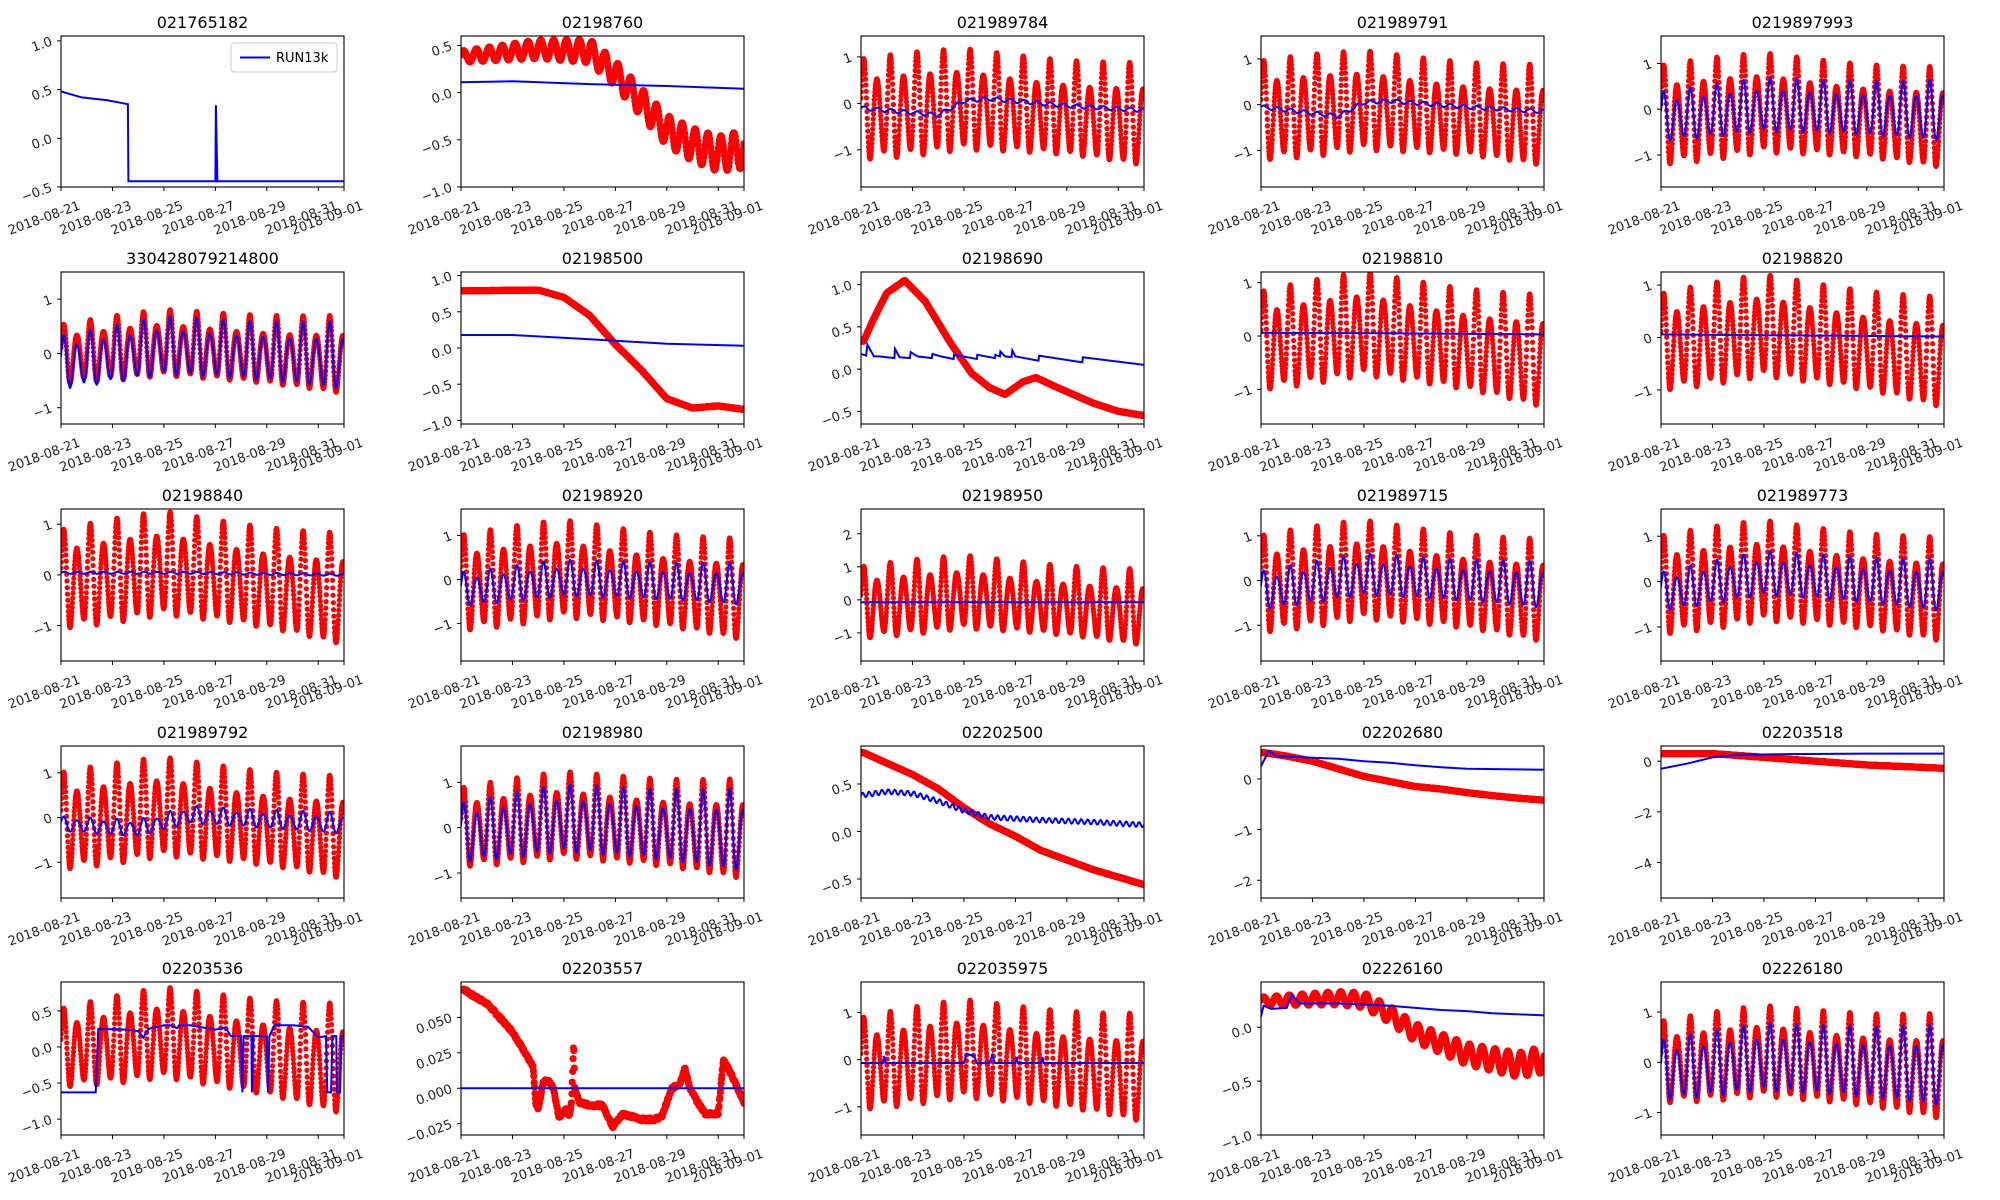  Describe the element at coordinates (42, 411) in the screenshot. I see `y-tick-label: −1` at that location.